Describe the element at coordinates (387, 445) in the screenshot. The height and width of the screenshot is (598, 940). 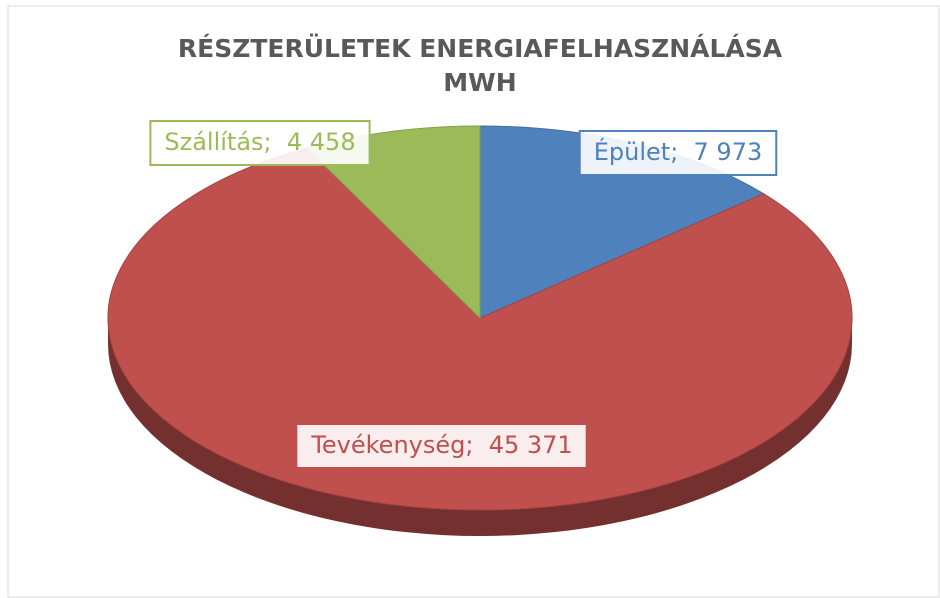
I see `data-label-category: Tevékenység` at that location.